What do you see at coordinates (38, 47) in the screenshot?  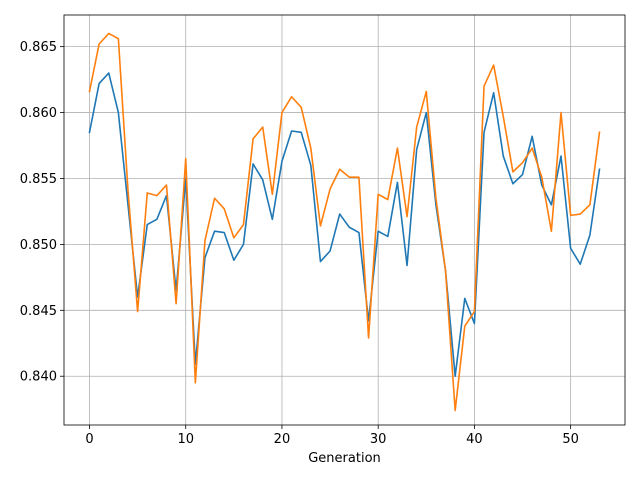 I see `y-tick-label: 0.865` at bounding box center [38, 47].